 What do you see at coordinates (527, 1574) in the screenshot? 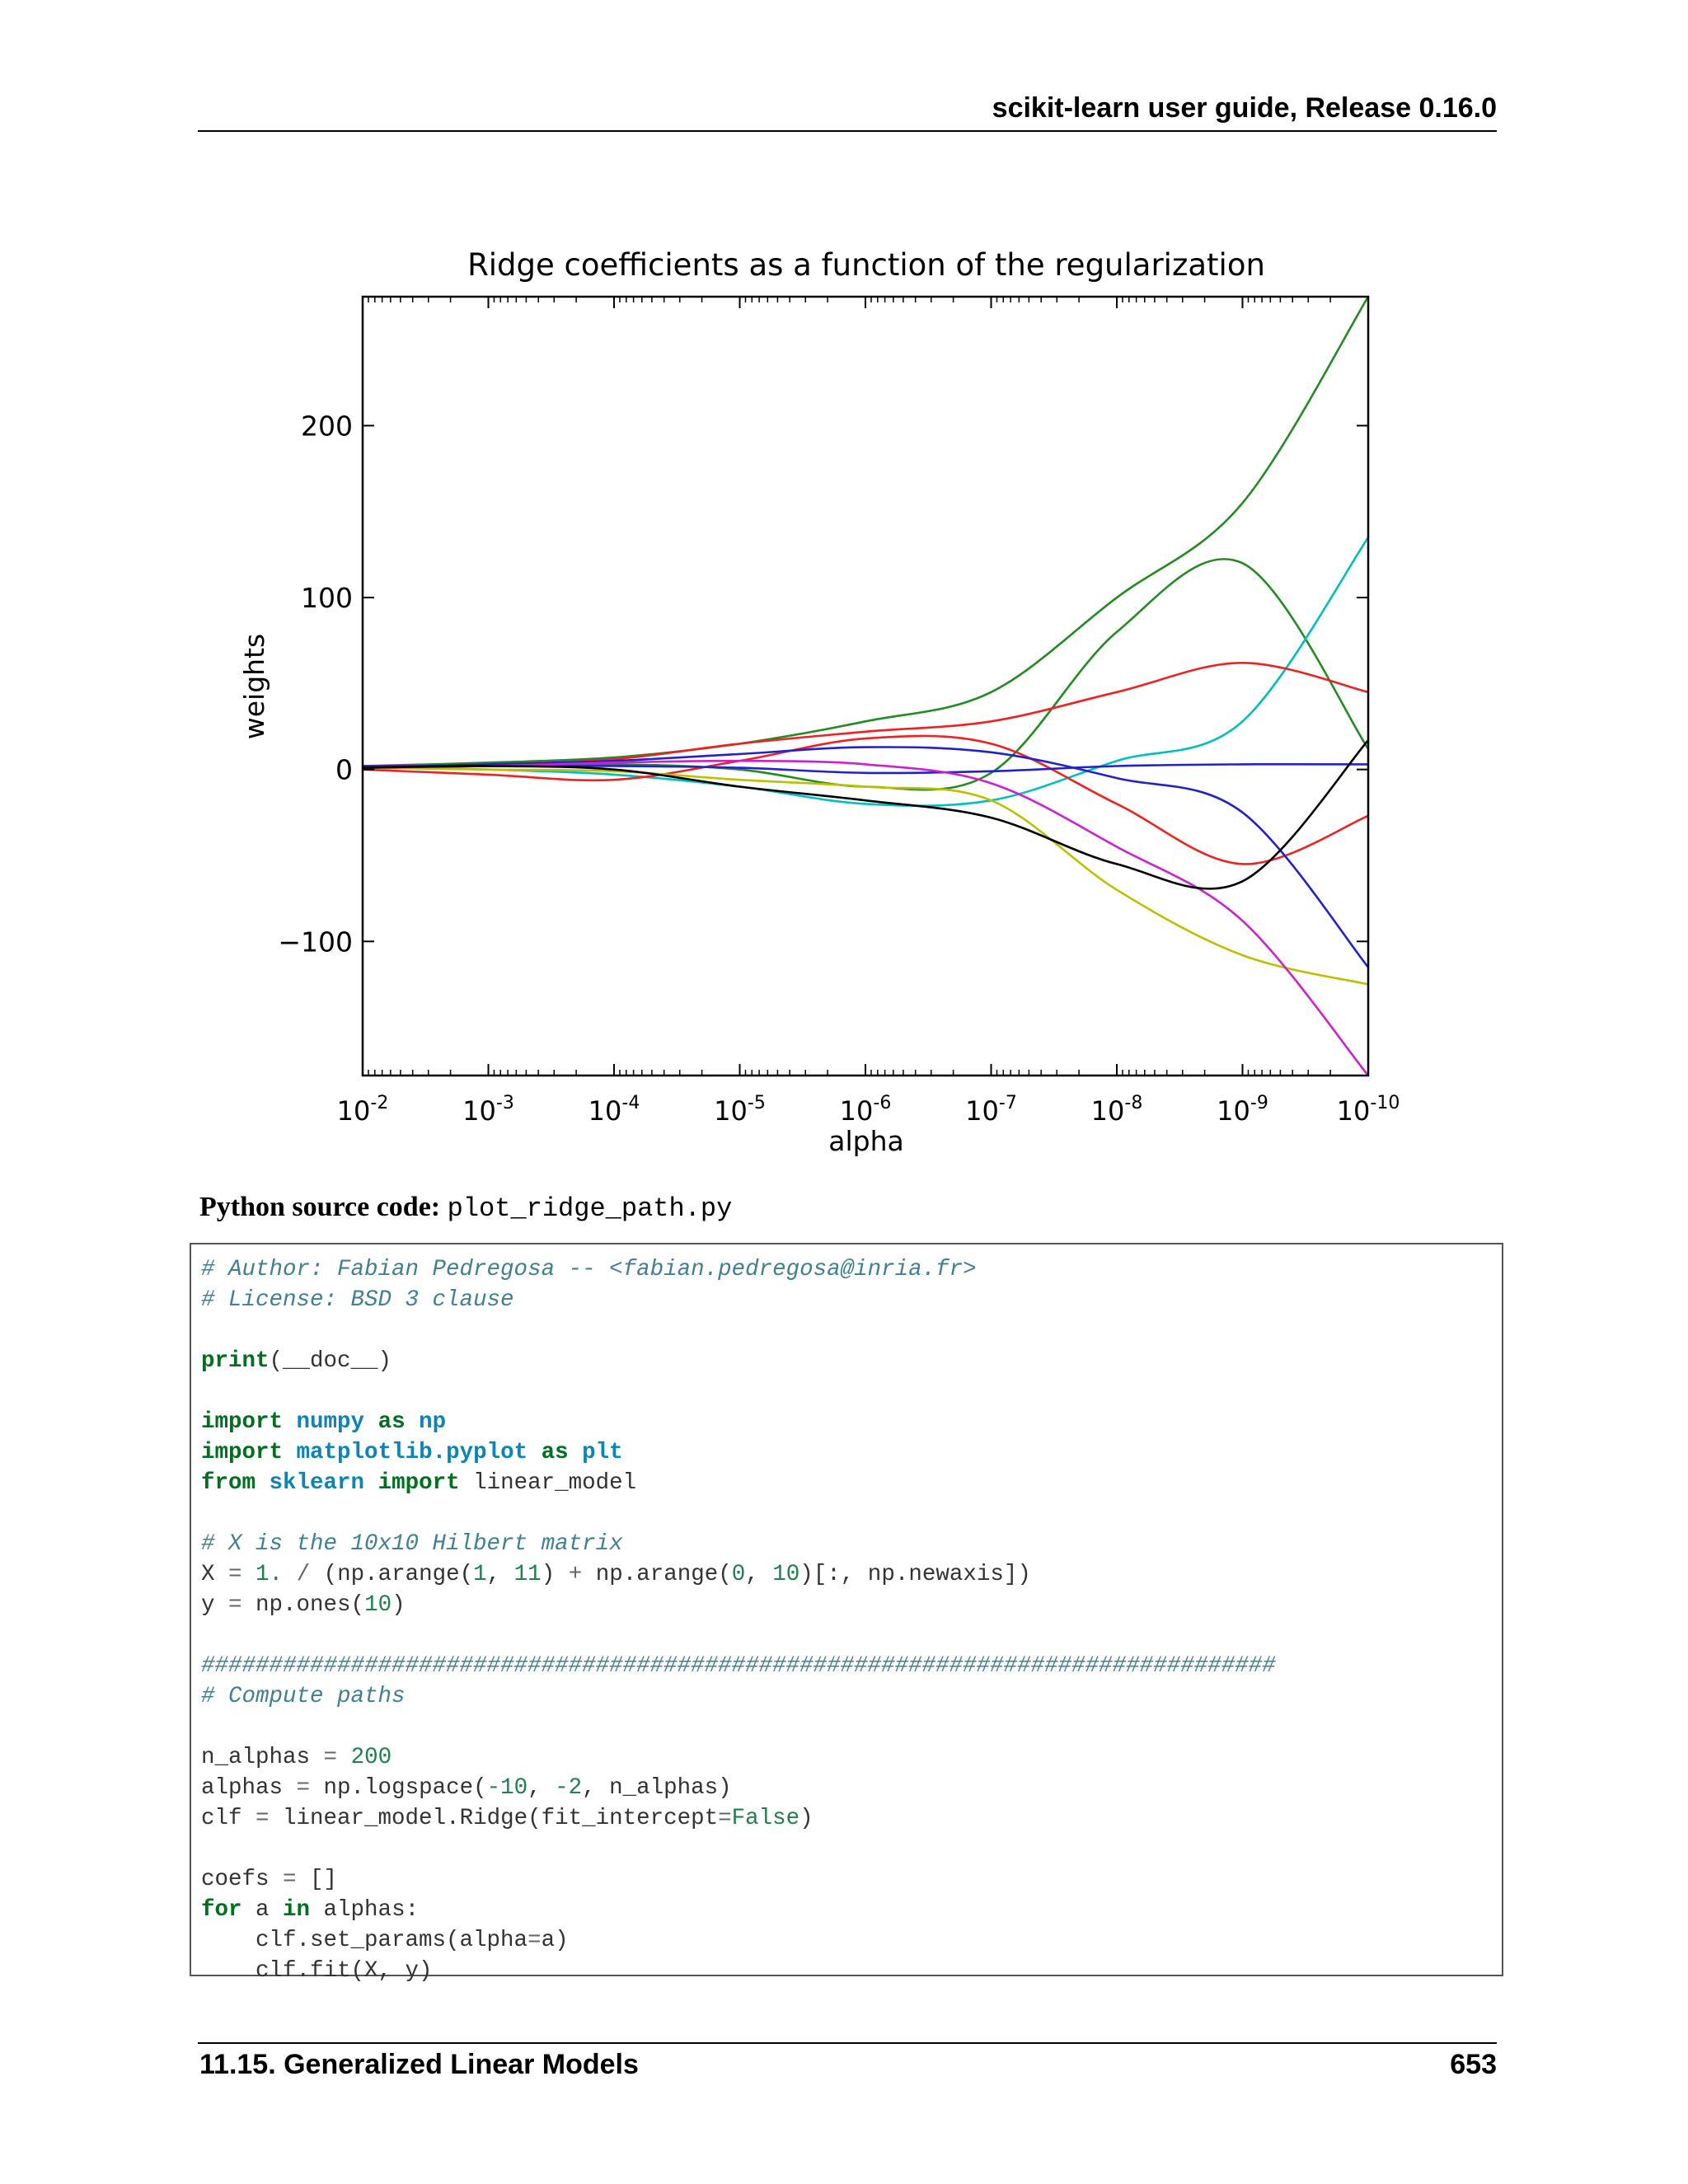
I see `code-token: 11` at bounding box center [527, 1574].